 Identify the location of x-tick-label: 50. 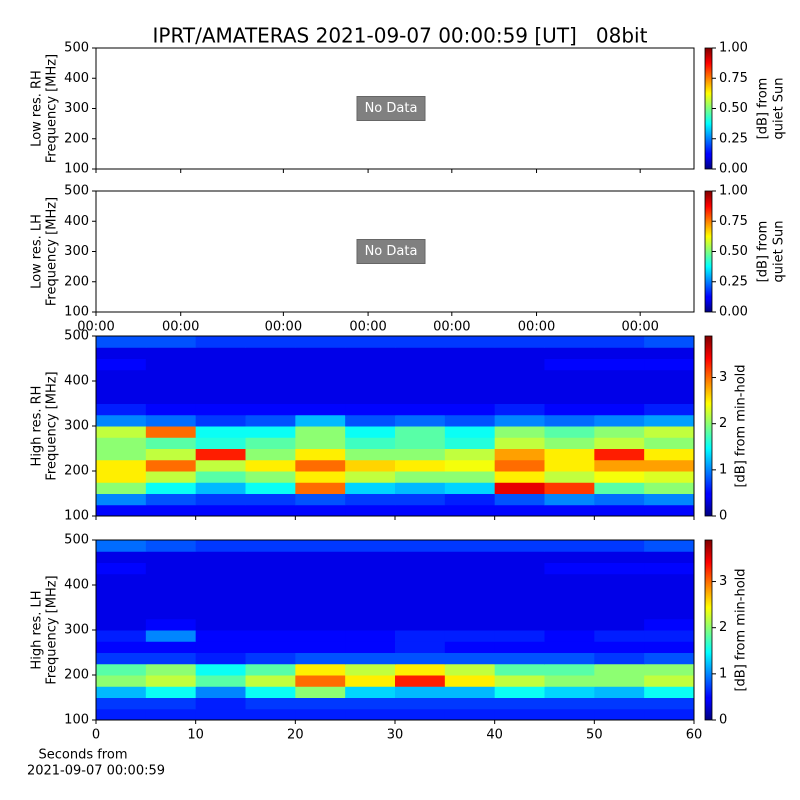
(594, 735).